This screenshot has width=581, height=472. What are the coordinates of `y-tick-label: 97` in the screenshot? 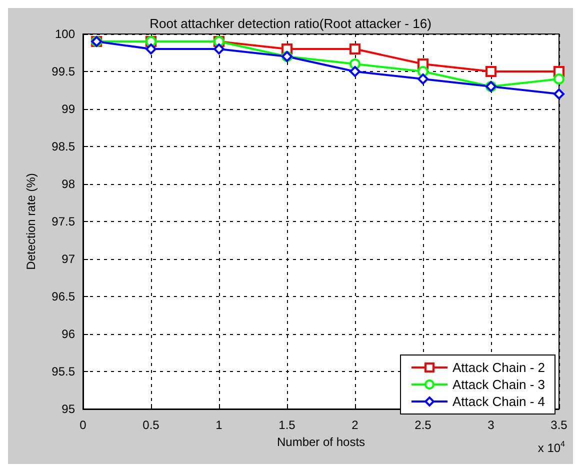 It's located at (69, 259).